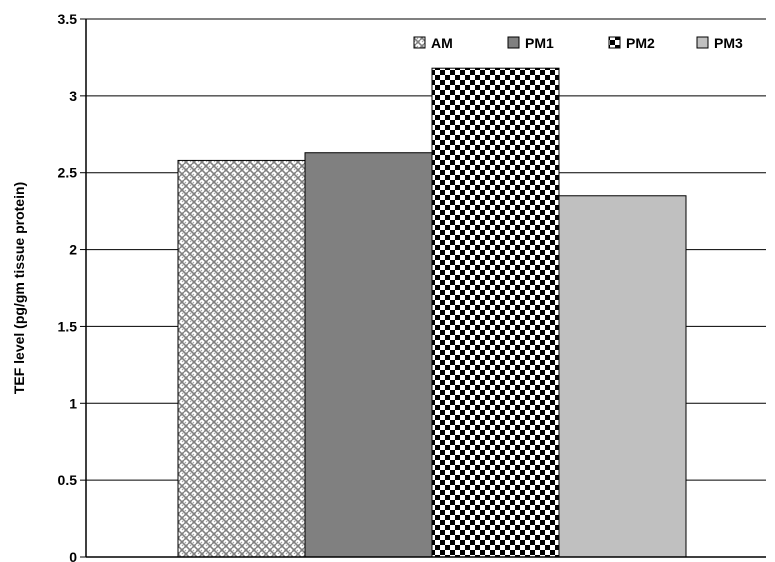 The height and width of the screenshot is (562, 775). What do you see at coordinates (442, 43) in the screenshot?
I see `legend-label-am: AM` at bounding box center [442, 43].